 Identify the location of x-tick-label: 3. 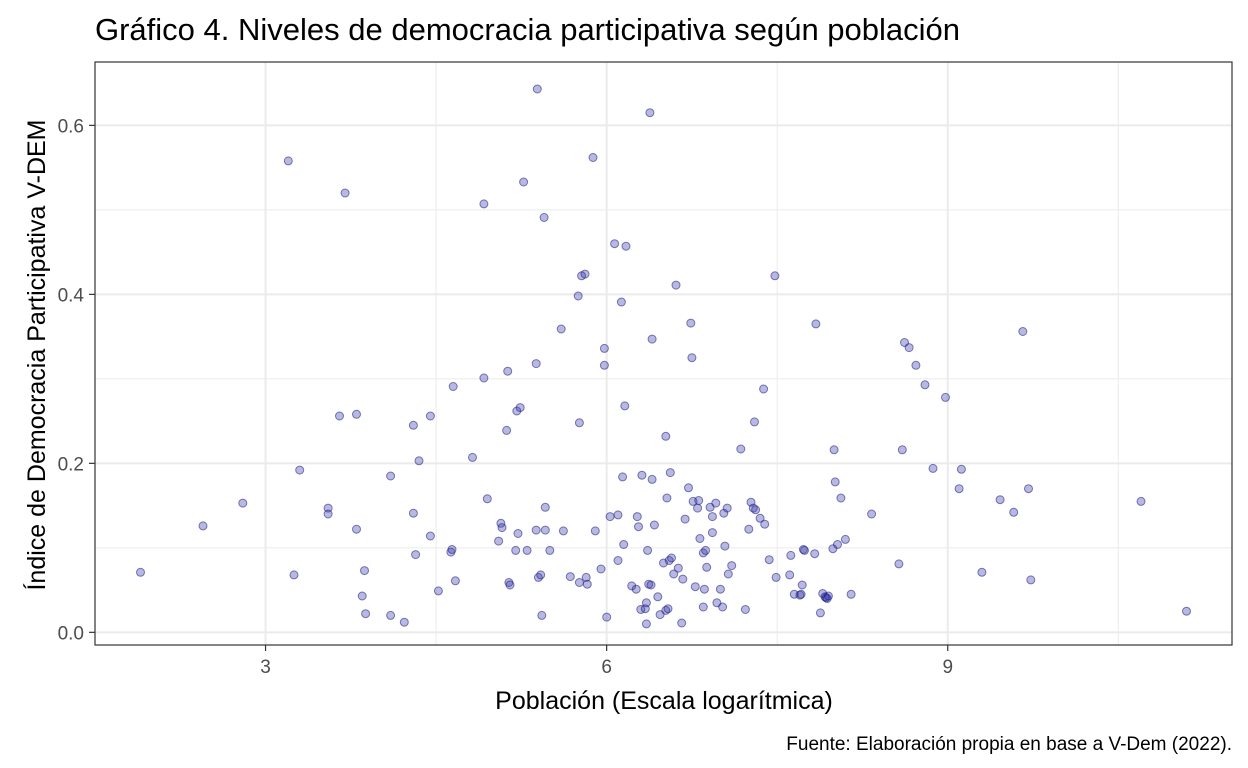
(265, 667).